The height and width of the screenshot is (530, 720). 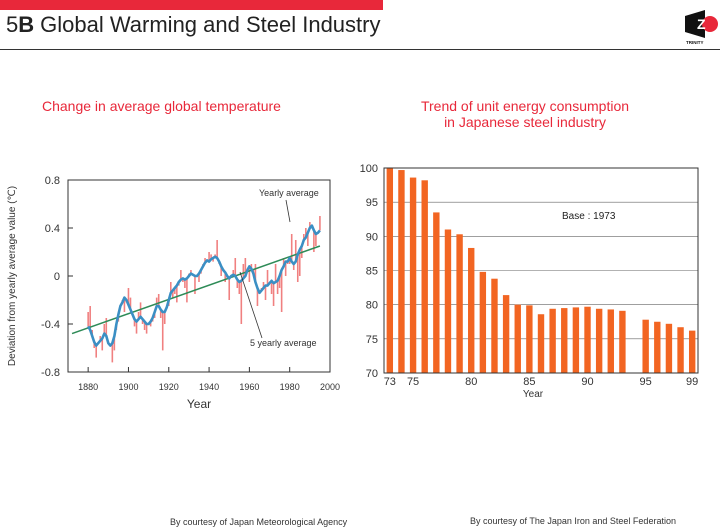 What do you see at coordinates (191, 5) in the screenshot?
I see `header-accent-bar` at bounding box center [191, 5].